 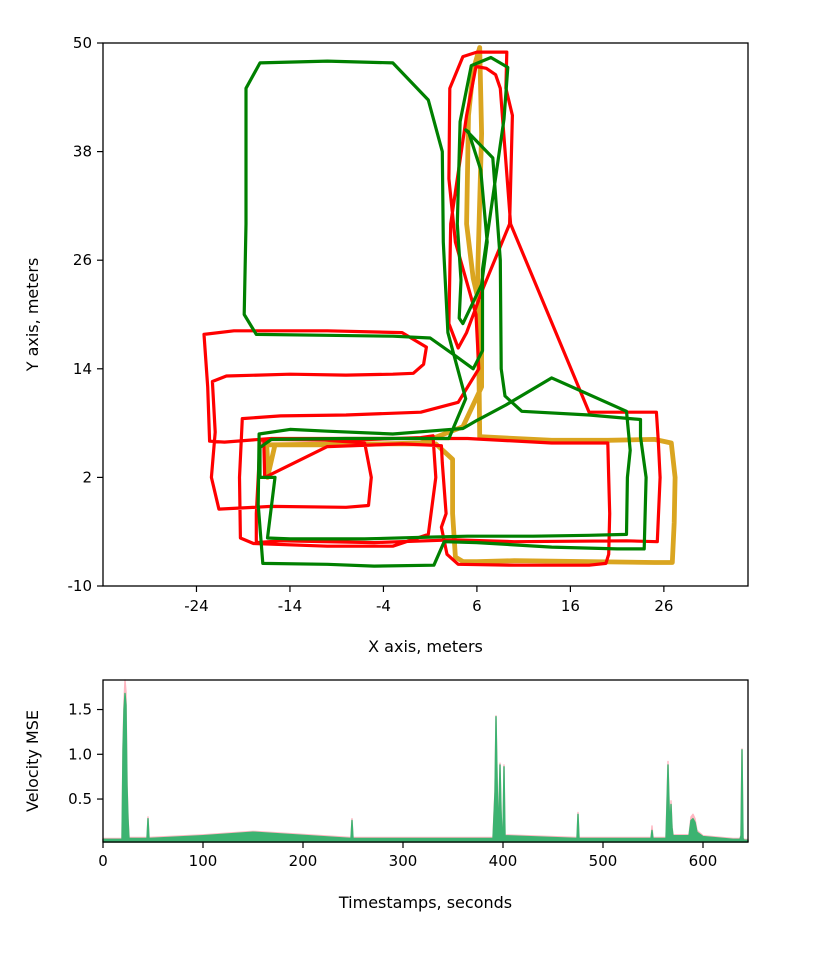 What do you see at coordinates (82, 369) in the screenshot?
I see `trajectory-y-tick-label: 14` at bounding box center [82, 369].